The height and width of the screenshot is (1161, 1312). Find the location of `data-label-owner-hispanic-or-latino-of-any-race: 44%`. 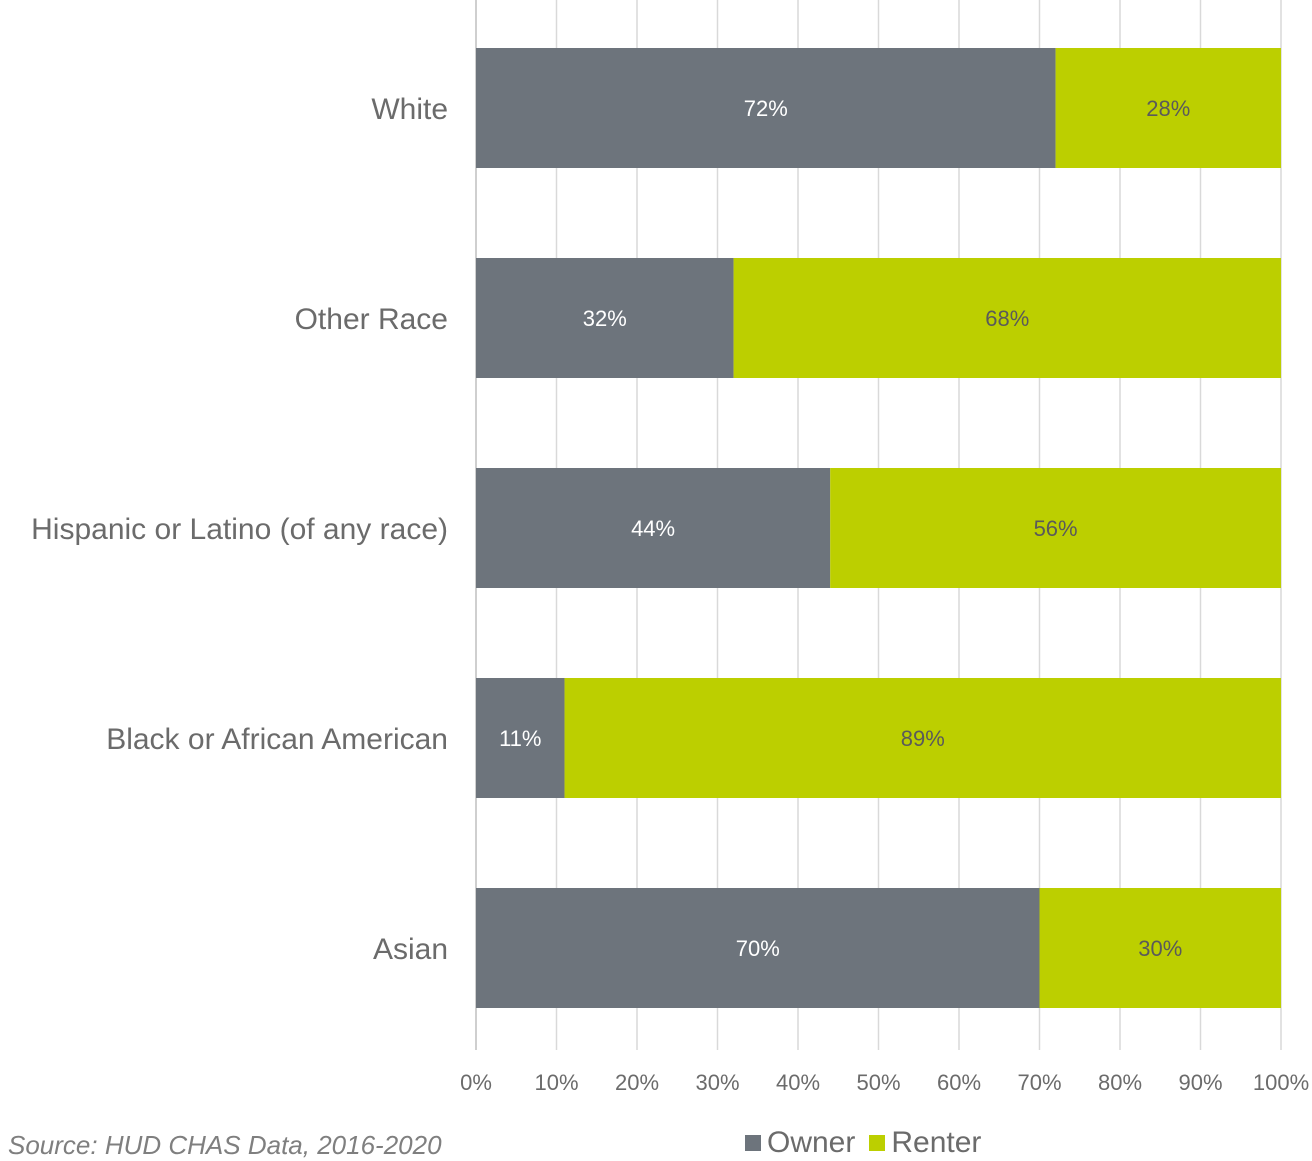

data-label-owner-hispanic-or-latino-of-any-race: 44% is located at coordinates (653, 528).